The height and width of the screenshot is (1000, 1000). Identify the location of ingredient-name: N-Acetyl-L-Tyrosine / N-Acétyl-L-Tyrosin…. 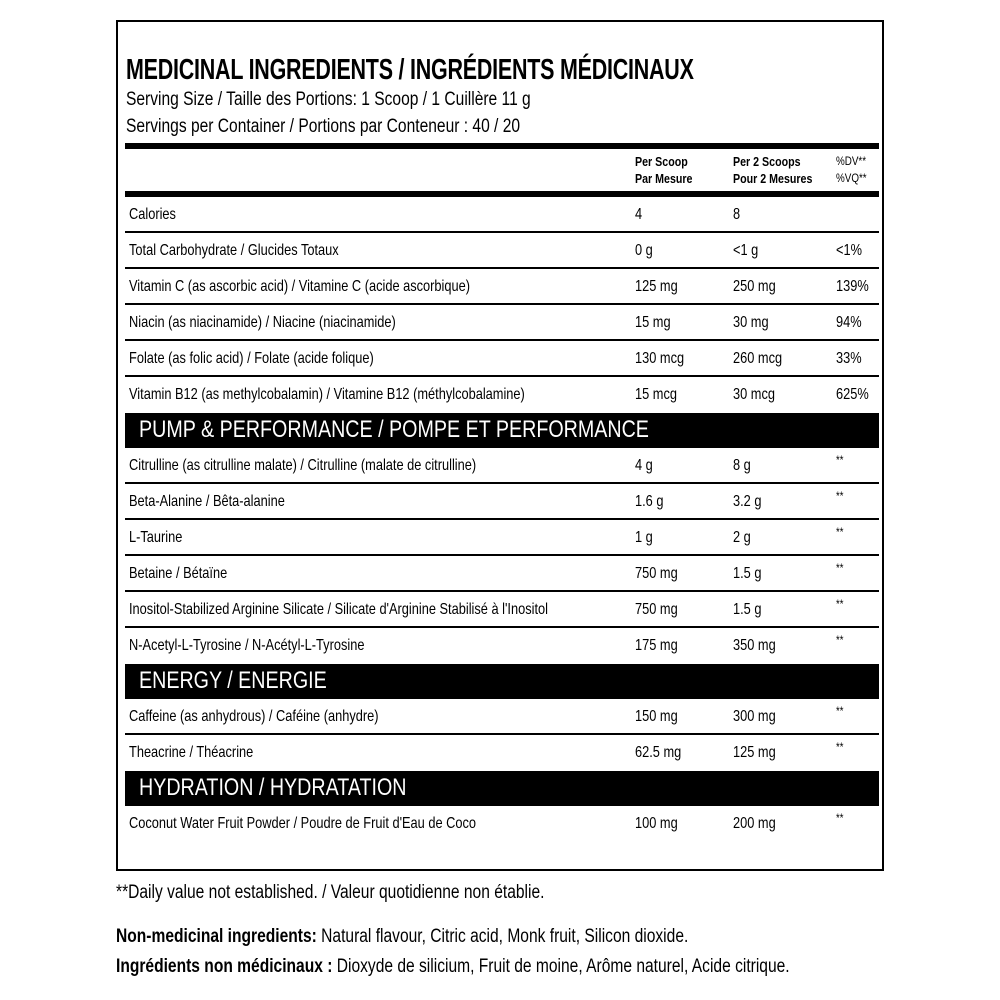
(247, 645).